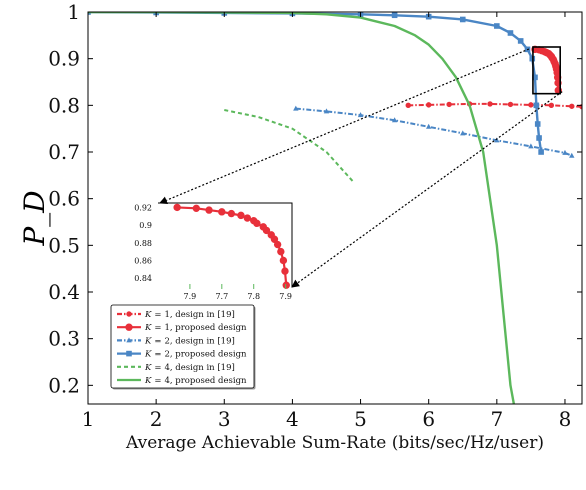  I want to click on legend-k-1: K, so click(148, 328).